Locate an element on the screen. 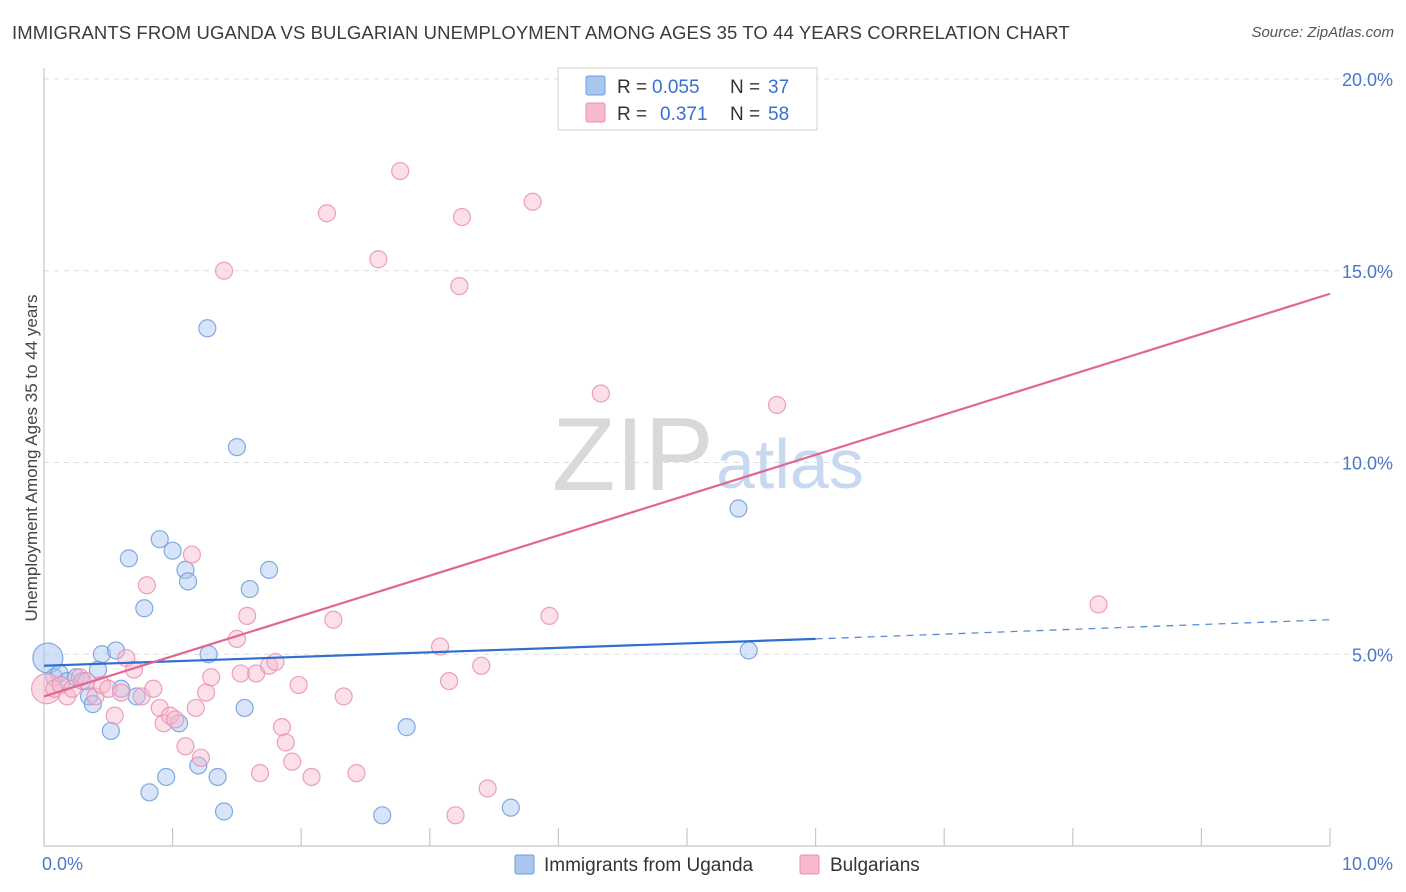 Image resolution: width=1406 pixels, height=892 pixels. x-tick-label-1: 10.0% is located at coordinates (1367, 864).